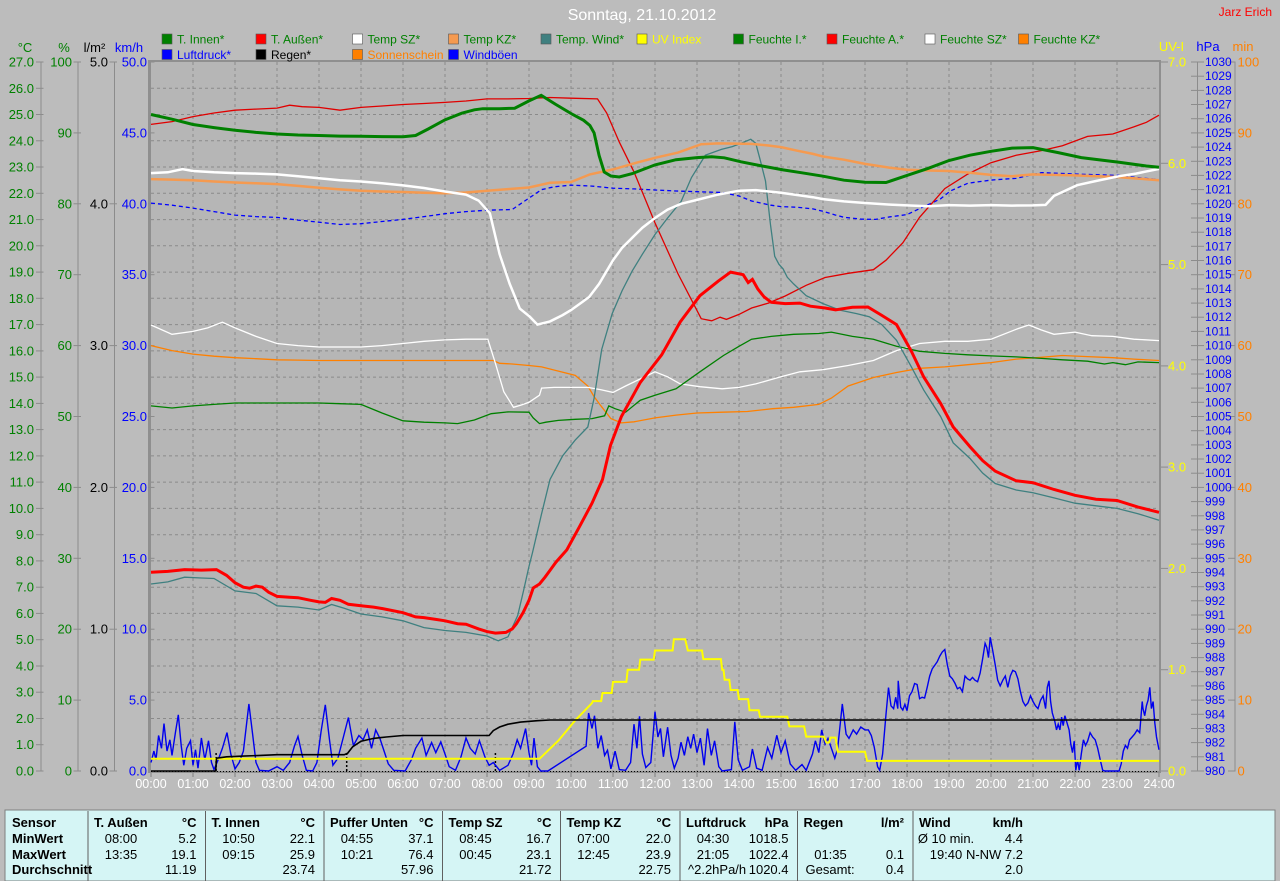 This screenshot has height=881, width=1280. What do you see at coordinates (738, 784) in the screenshot?
I see `svg-text: 14:00` at bounding box center [738, 784].